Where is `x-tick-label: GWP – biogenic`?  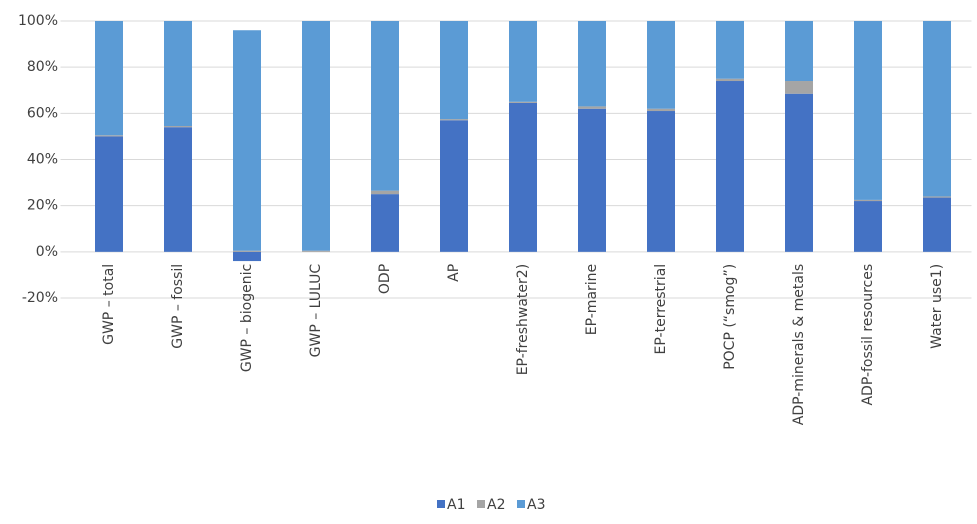
x-tick-label: GWP – biogenic is located at coordinates (247, 318).